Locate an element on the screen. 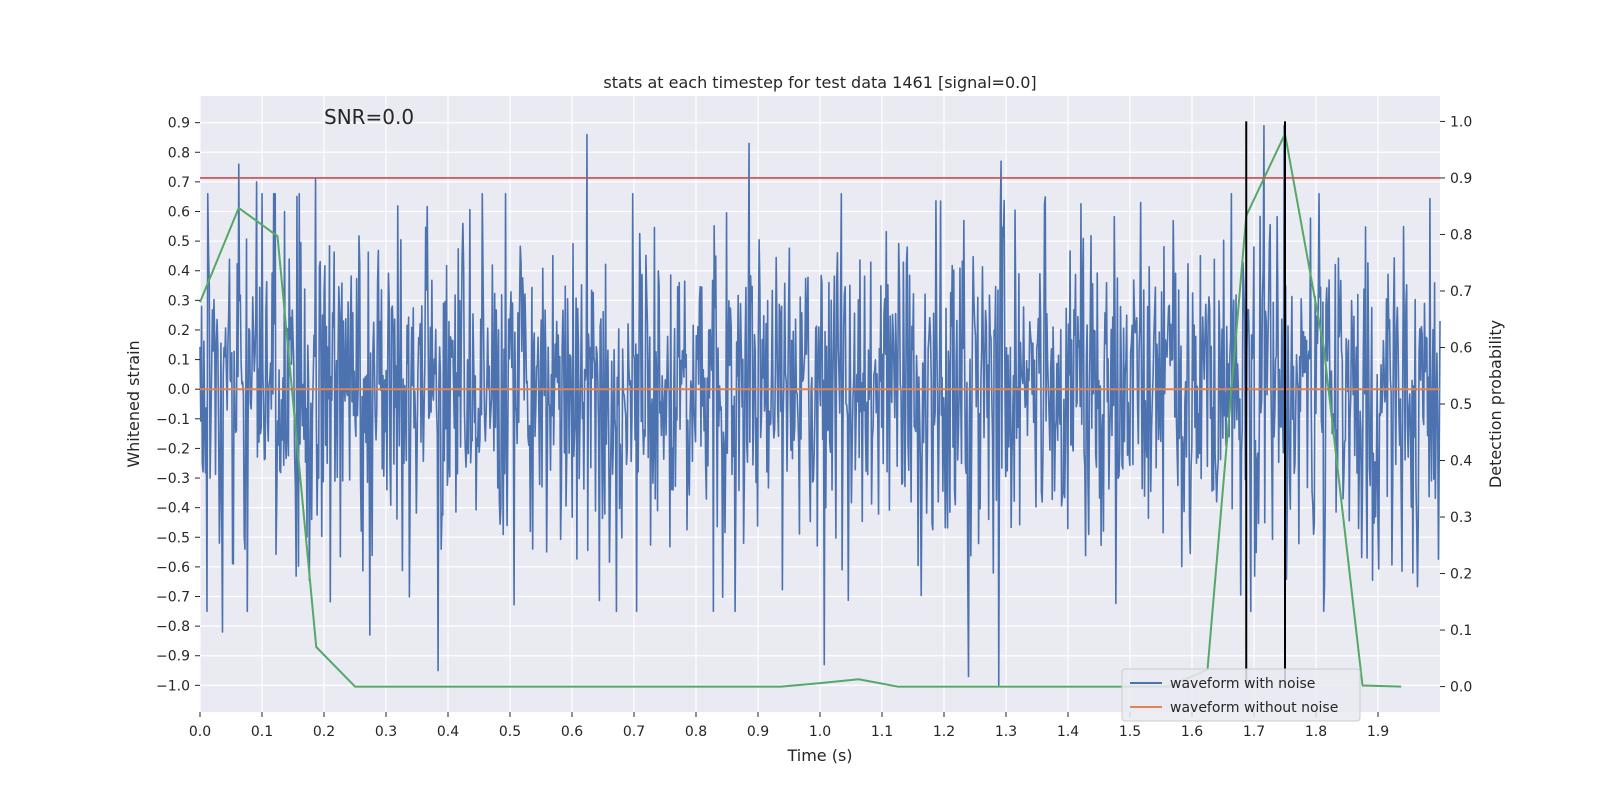 This screenshot has height=800, width=1600. x-tick-label: 1.0 is located at coordinates (820, 732).